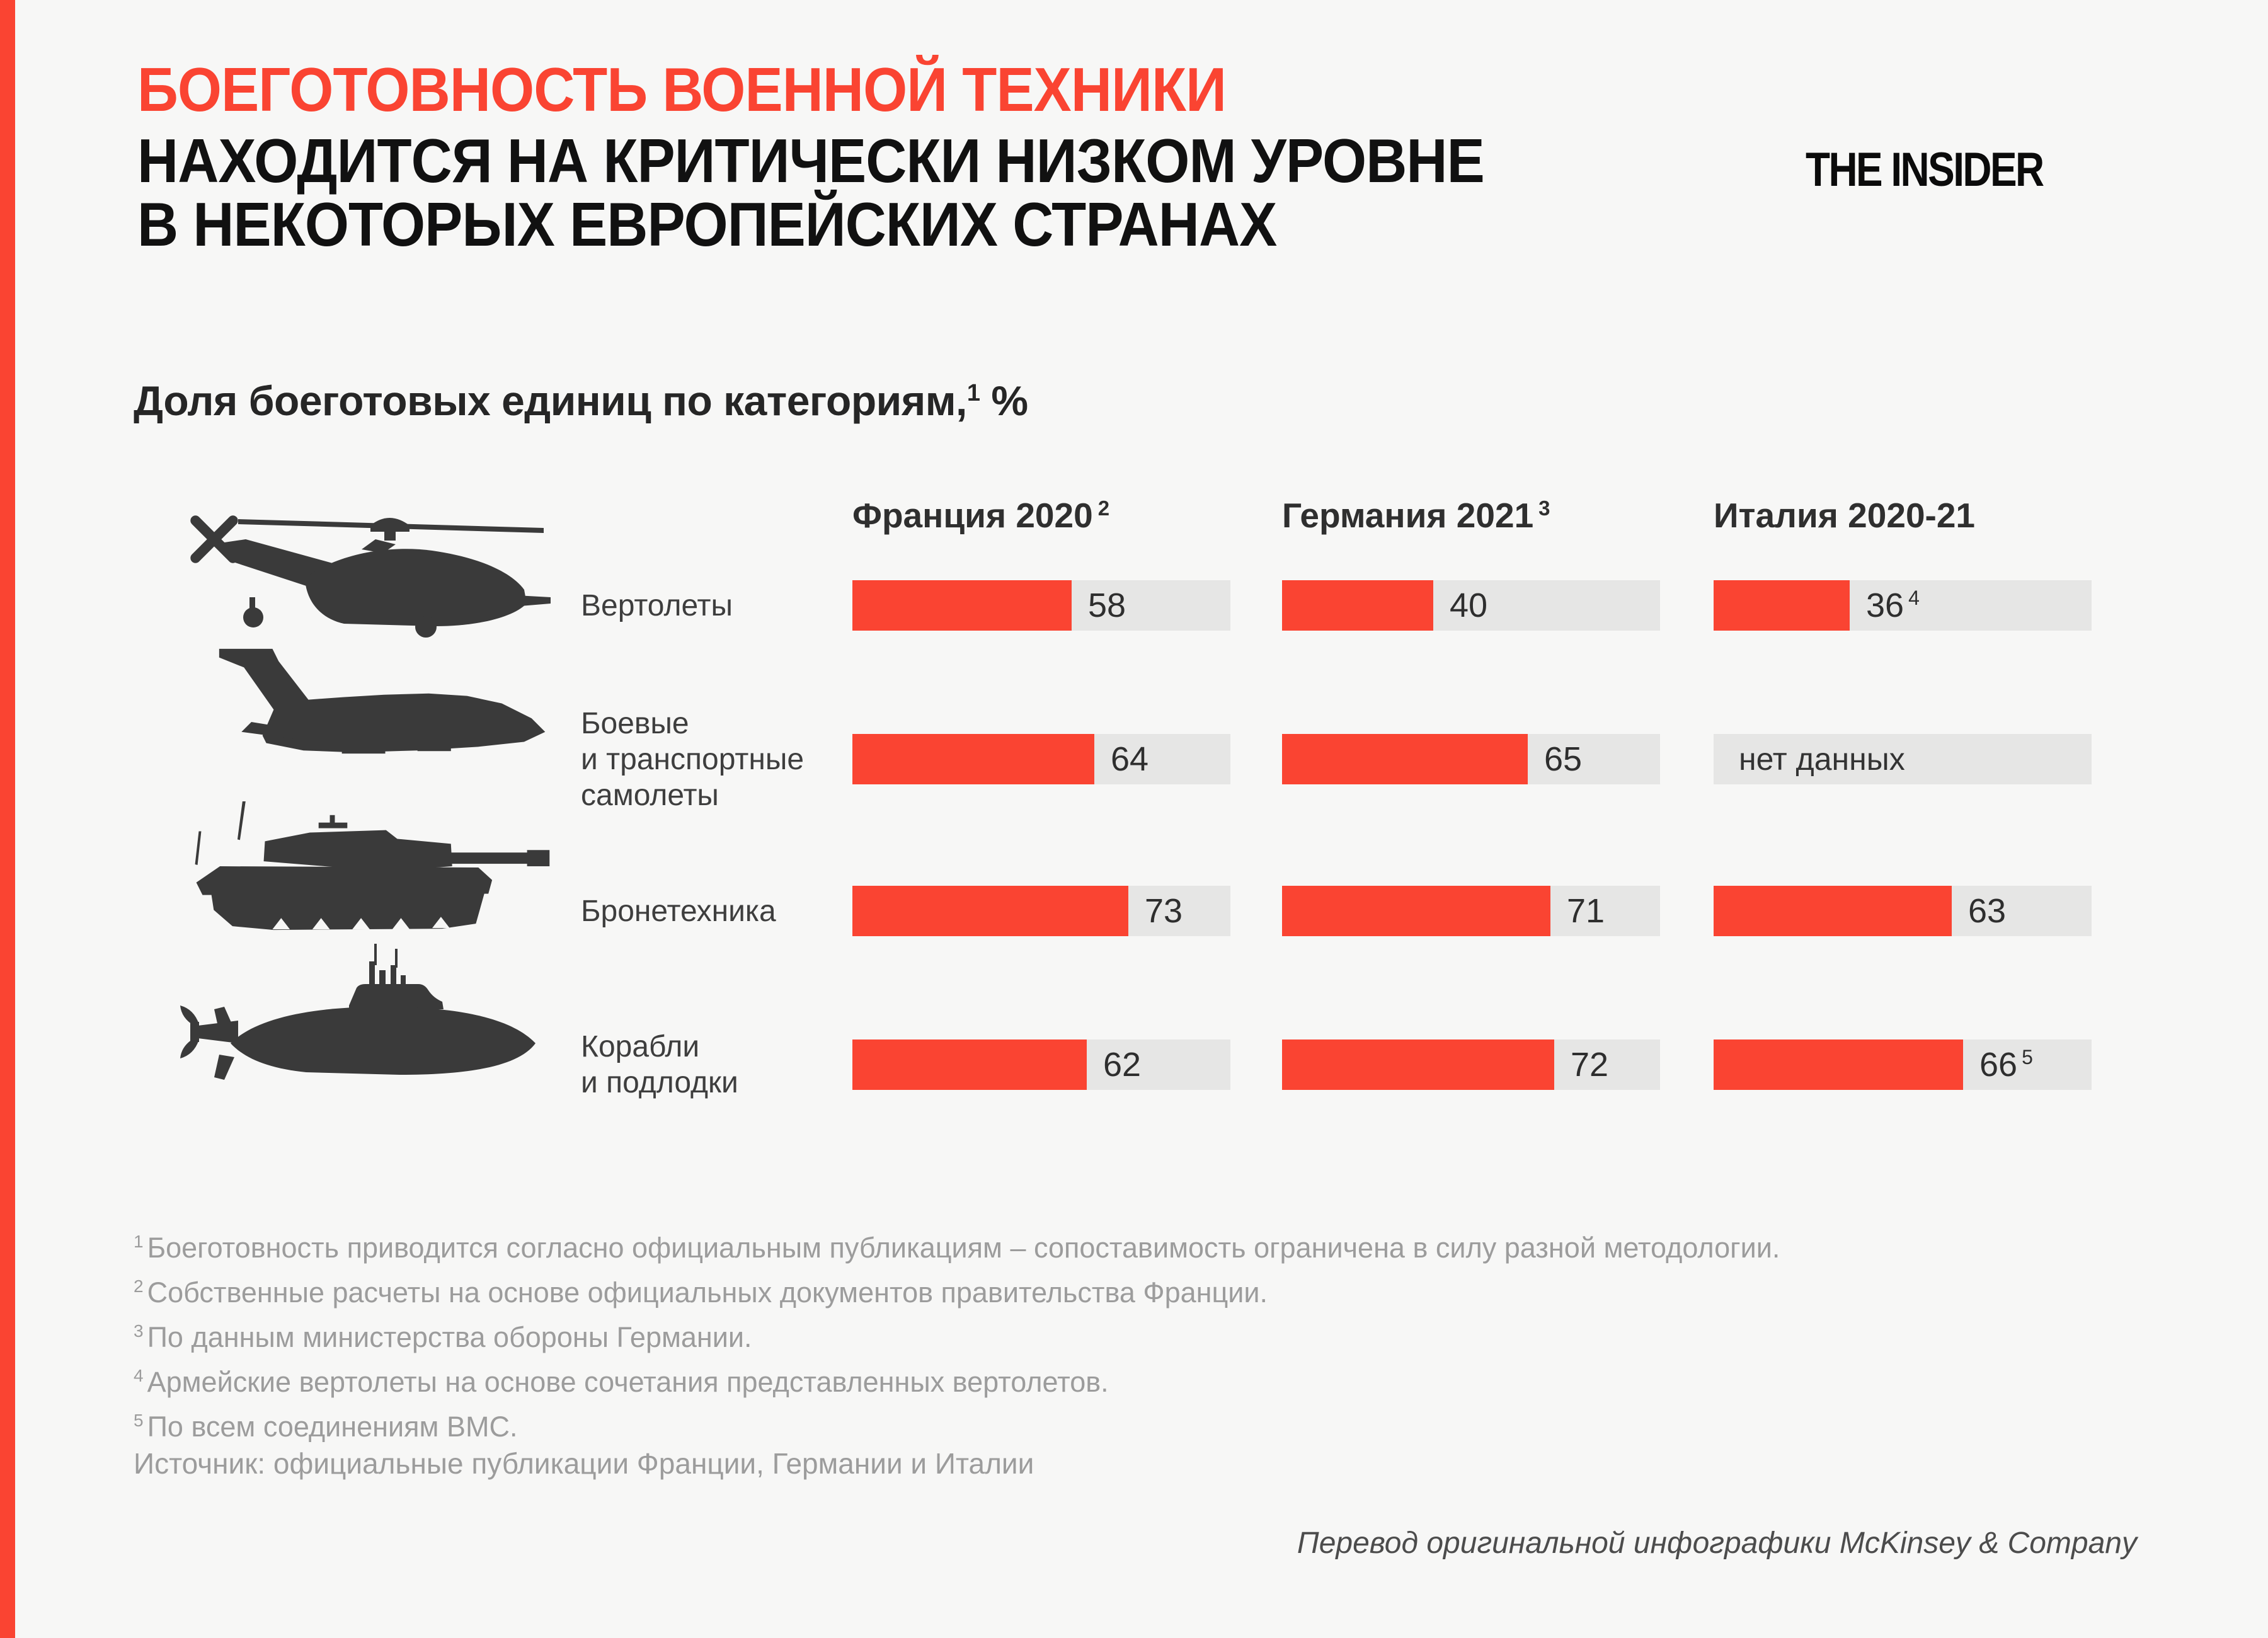 This screenshot has height=1638, width=2268. I want to click on bar-armored-germany: 71, so click(1471, 911).